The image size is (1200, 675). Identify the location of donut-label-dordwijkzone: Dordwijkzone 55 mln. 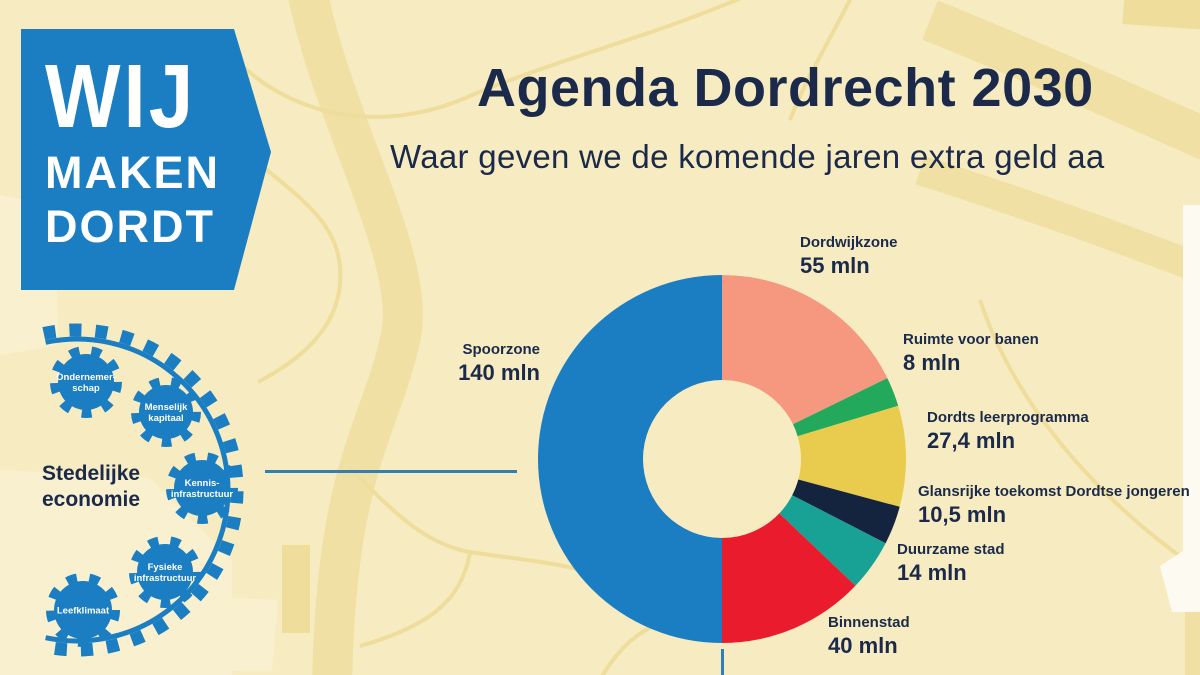
(849, 256).